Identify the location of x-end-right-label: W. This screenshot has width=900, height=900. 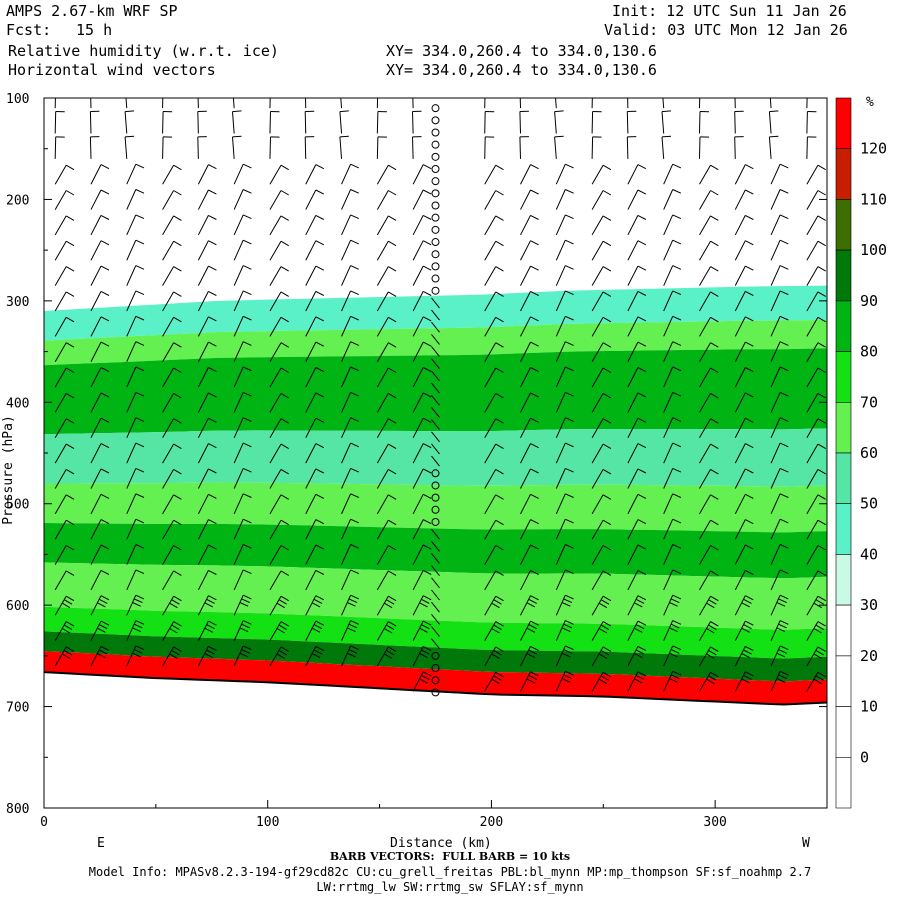
(806, 843).